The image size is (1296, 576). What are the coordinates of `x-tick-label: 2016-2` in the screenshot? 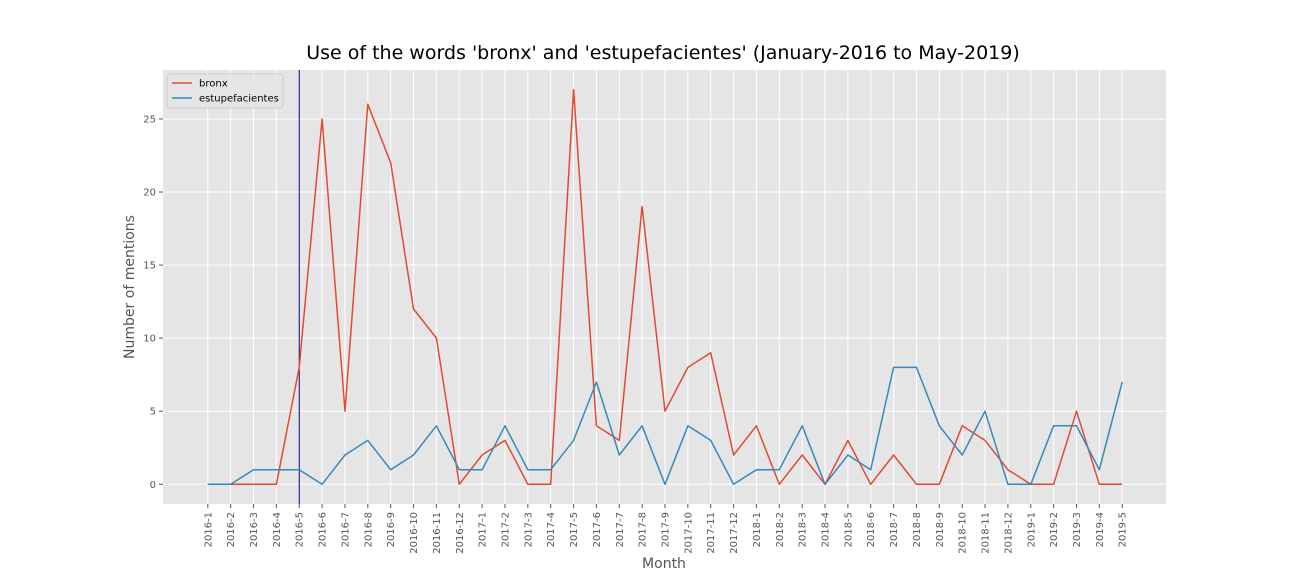 It's located at (231, 529).